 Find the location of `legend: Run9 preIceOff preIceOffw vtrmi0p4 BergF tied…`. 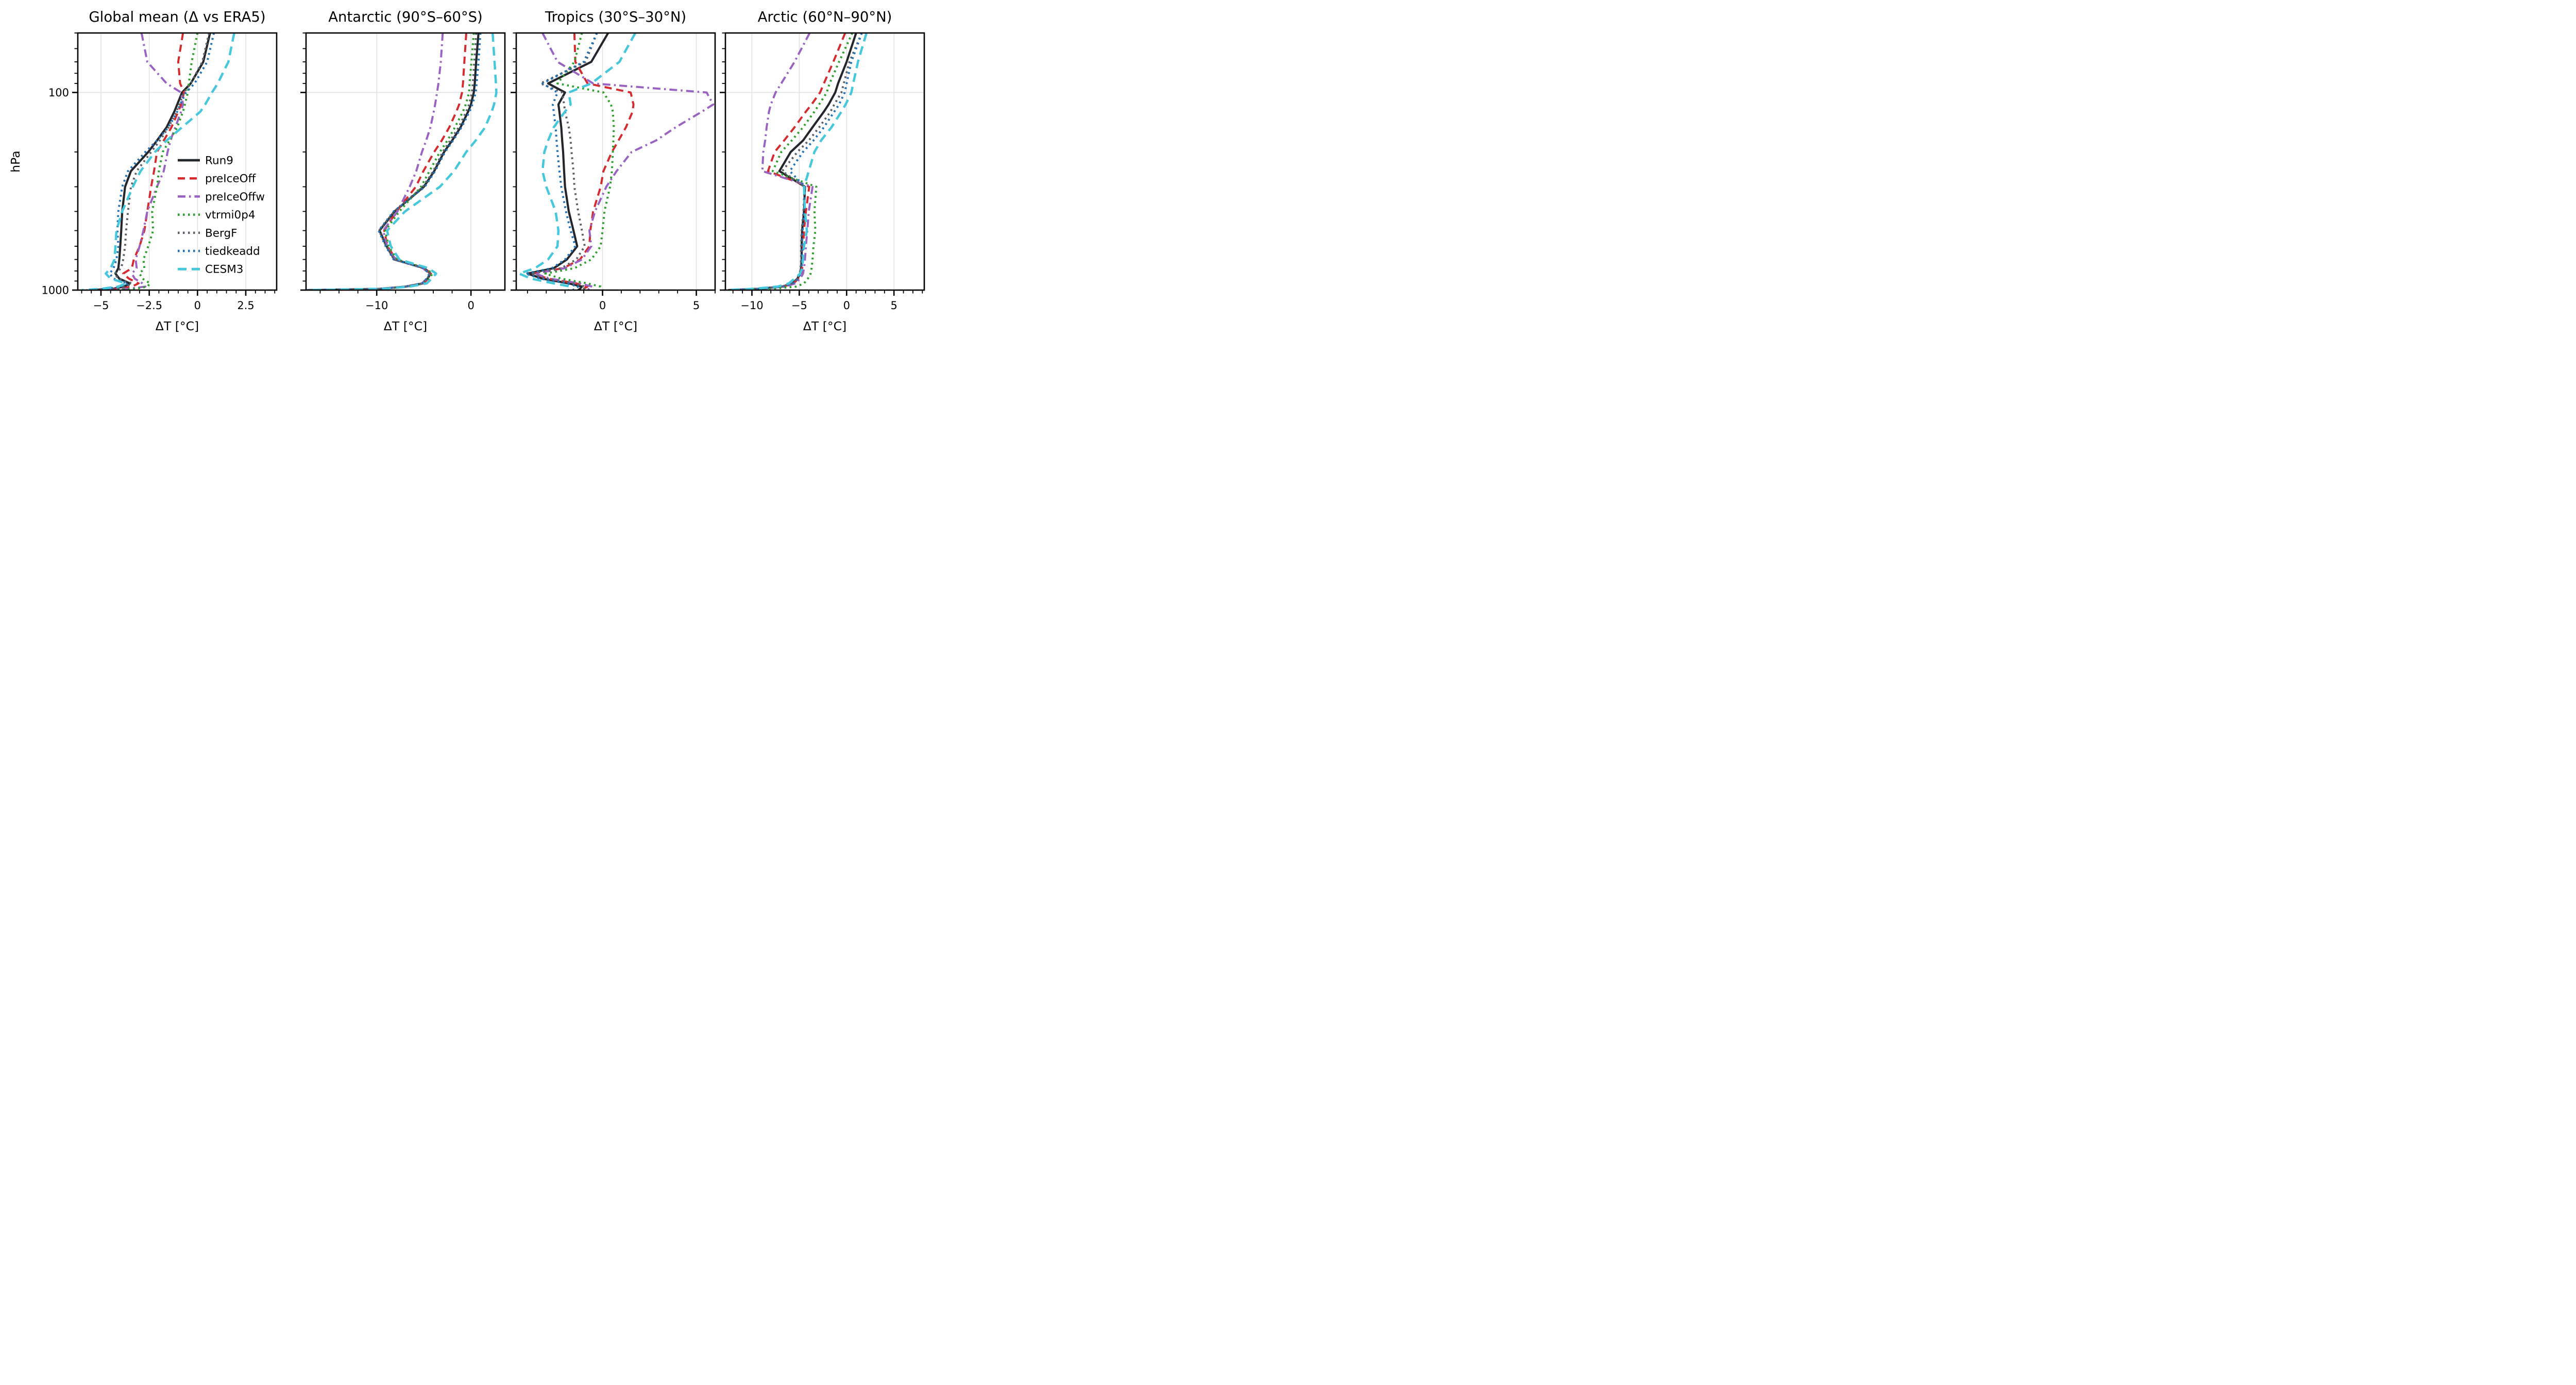

legend: Run9 preIceOff preIceOffw vtrmi0p4 BergF tied… is located at coordinates (221, 215).